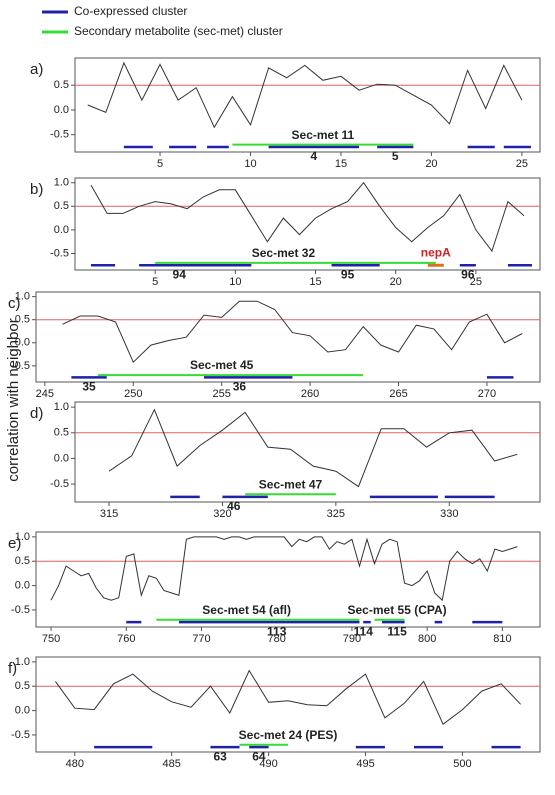  Describe the element at coordinates (36, 189) in the screenshot. I see `panel-label: b)` at that location.